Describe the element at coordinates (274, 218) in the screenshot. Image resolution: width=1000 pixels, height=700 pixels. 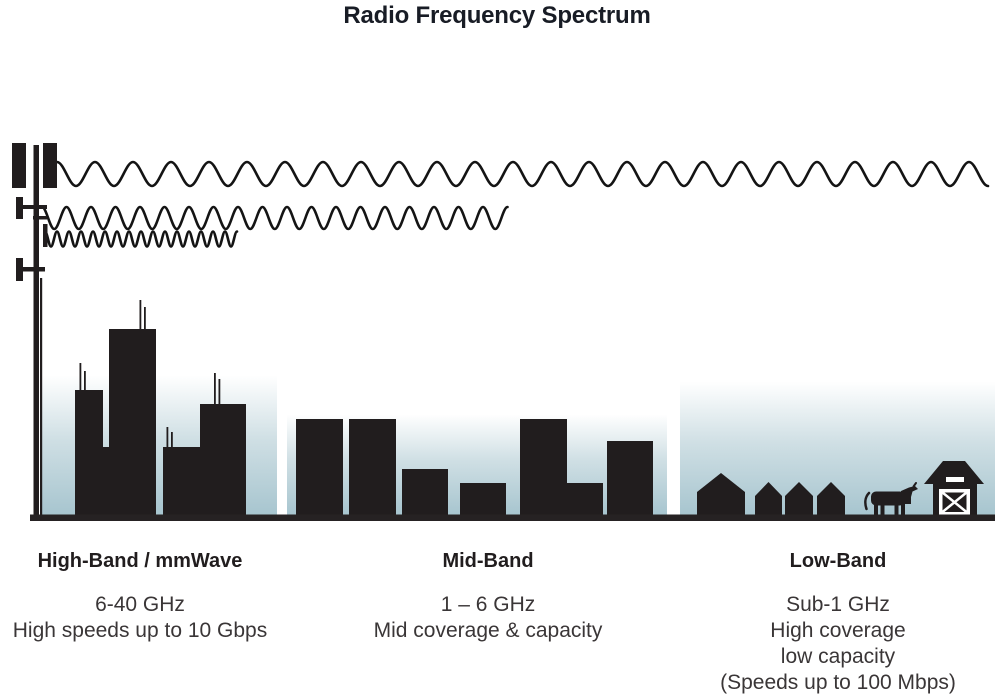
I see `mid-band-wave` at that location.